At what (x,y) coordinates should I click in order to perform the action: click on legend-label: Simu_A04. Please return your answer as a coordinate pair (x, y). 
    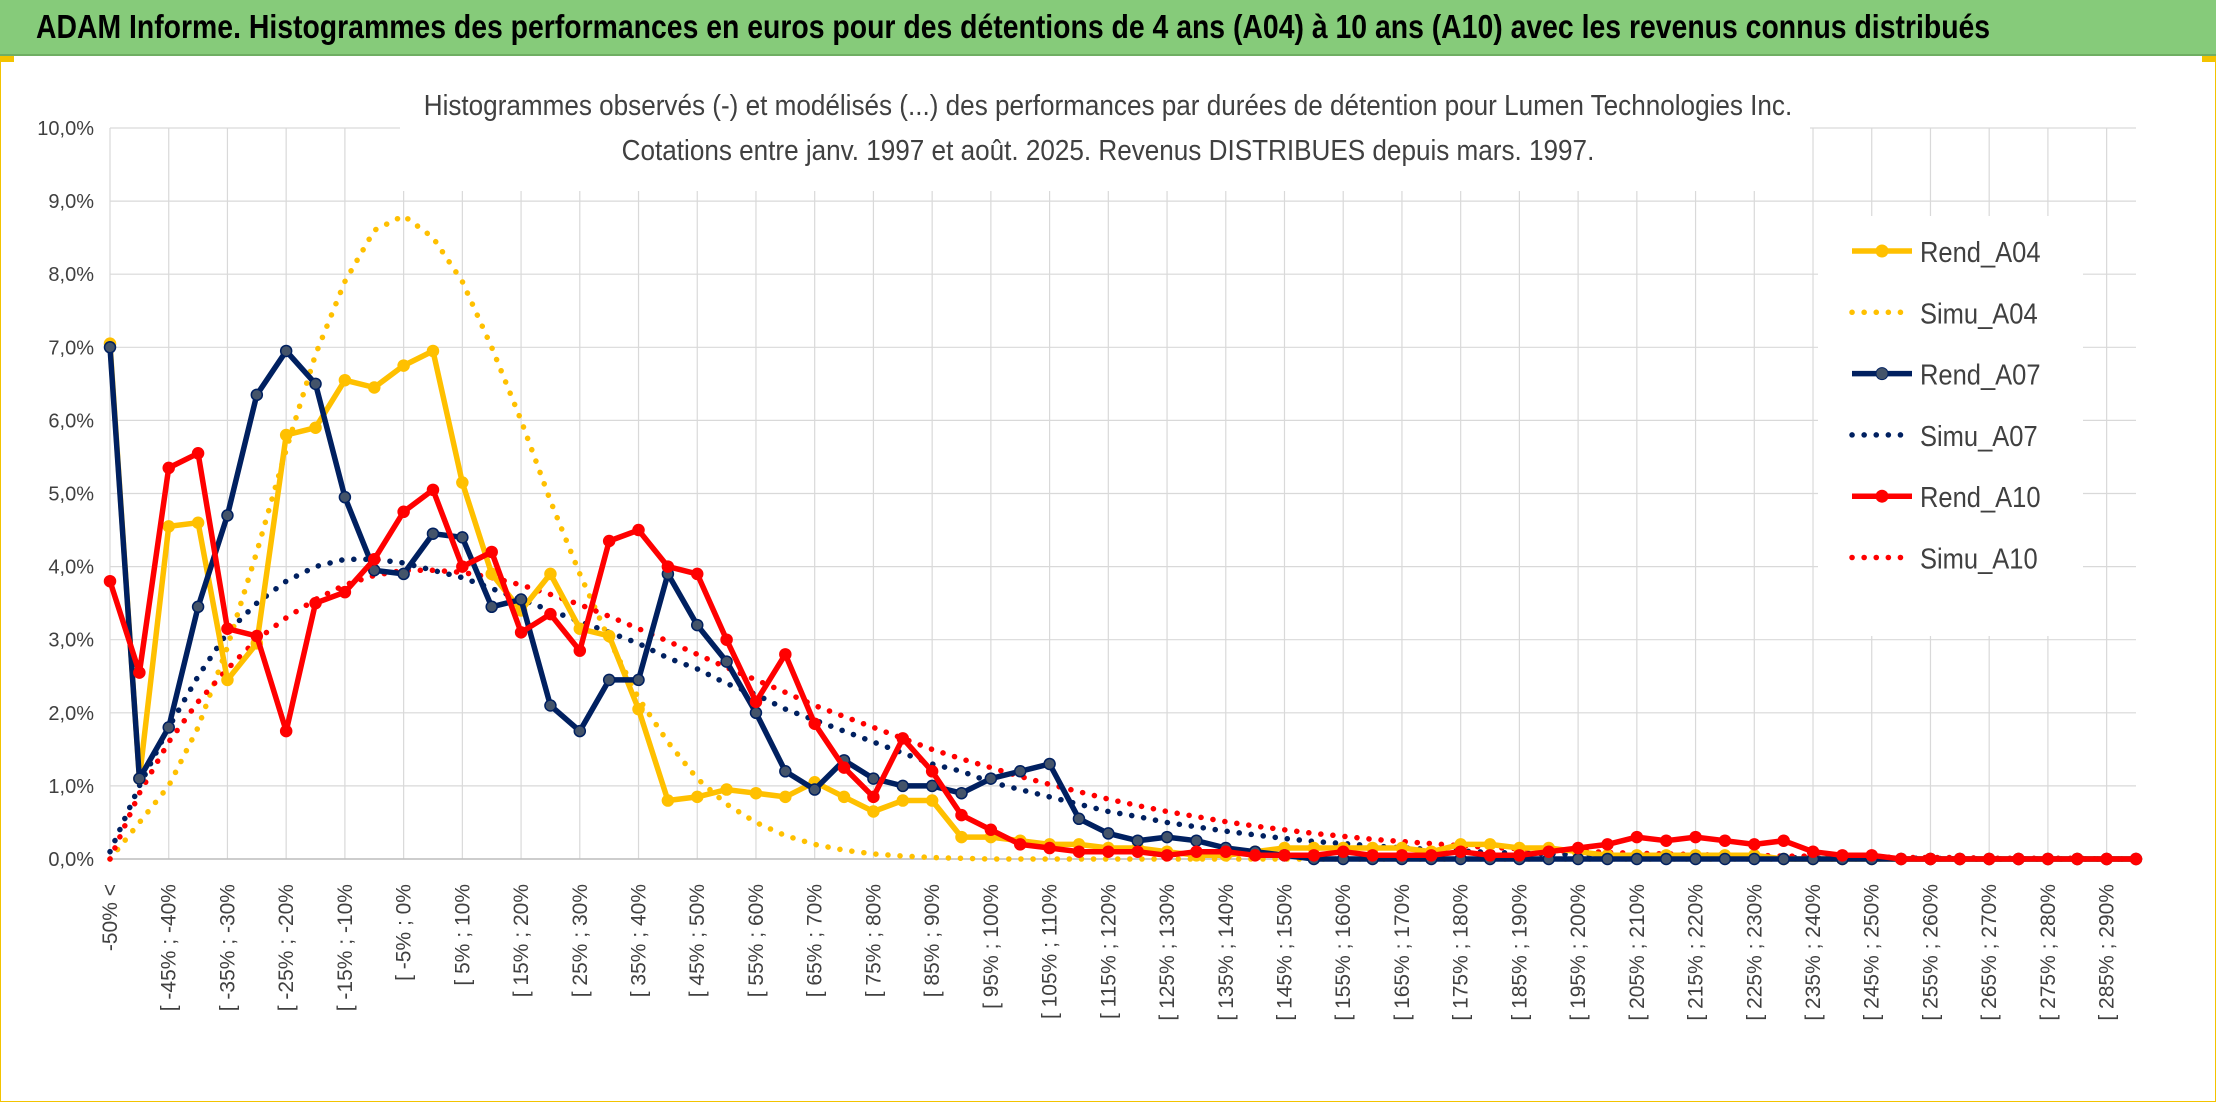
    Looking at the image, I should click on (1979, 313).